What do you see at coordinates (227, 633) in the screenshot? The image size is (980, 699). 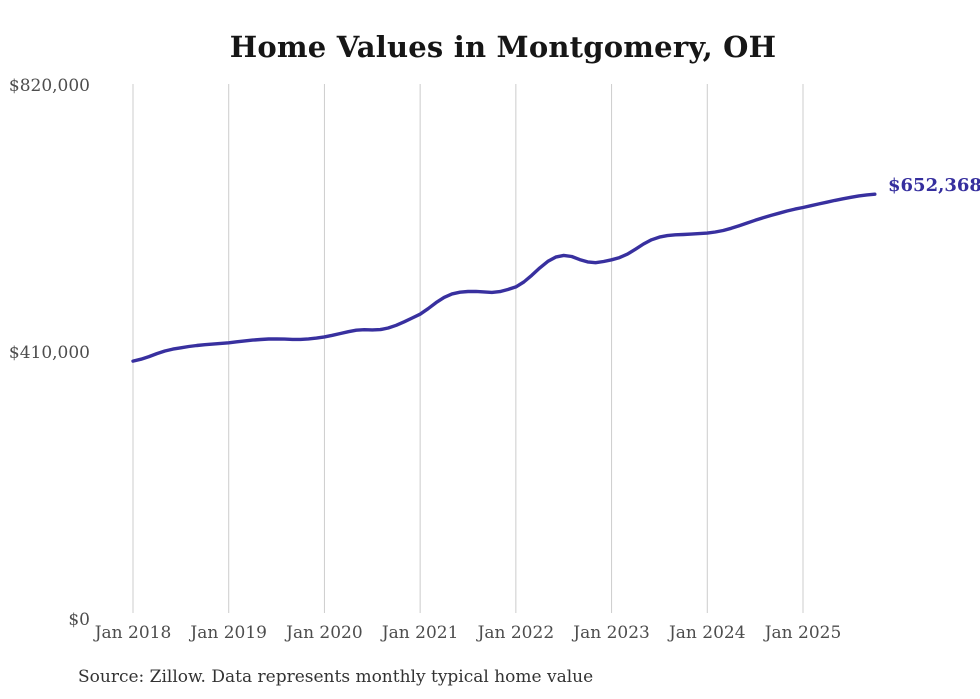 I see `x-axis-tick-label: Jan 2019` at bounding box center [227, 633].